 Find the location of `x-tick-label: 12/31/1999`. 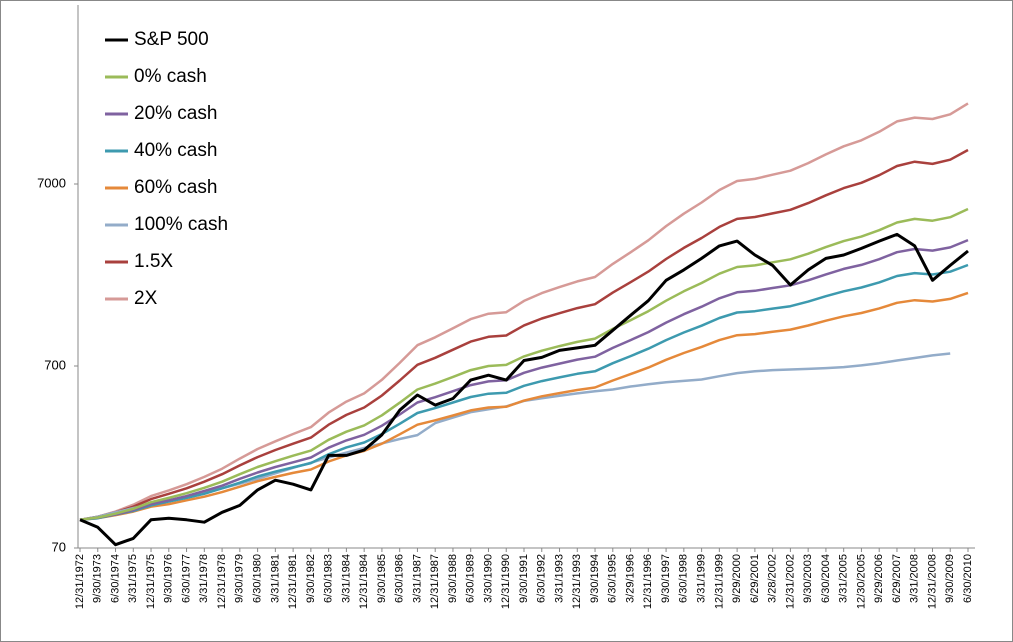

x-tick-label: 12/31/1999 is located at coordinates (719, 581).